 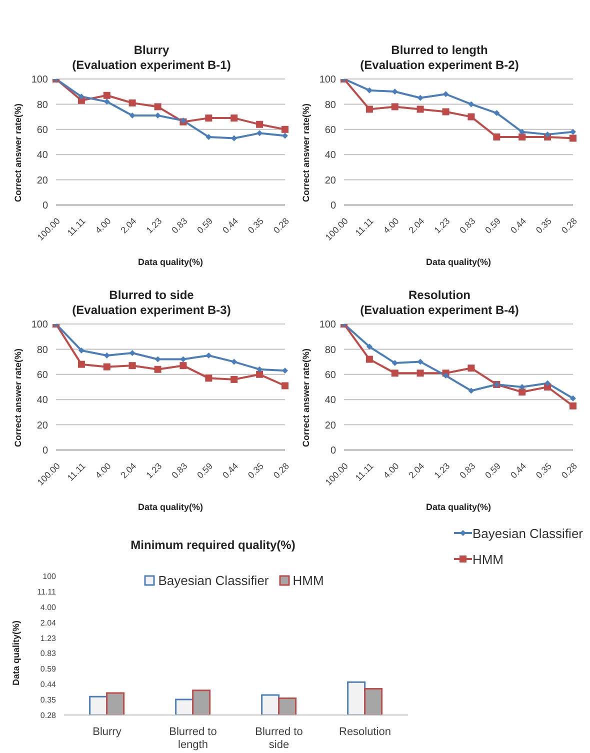 What do you see at coordinates (48, 685) in the screenshot?
I see `text: 0.44` at bounding box center [48, 685].